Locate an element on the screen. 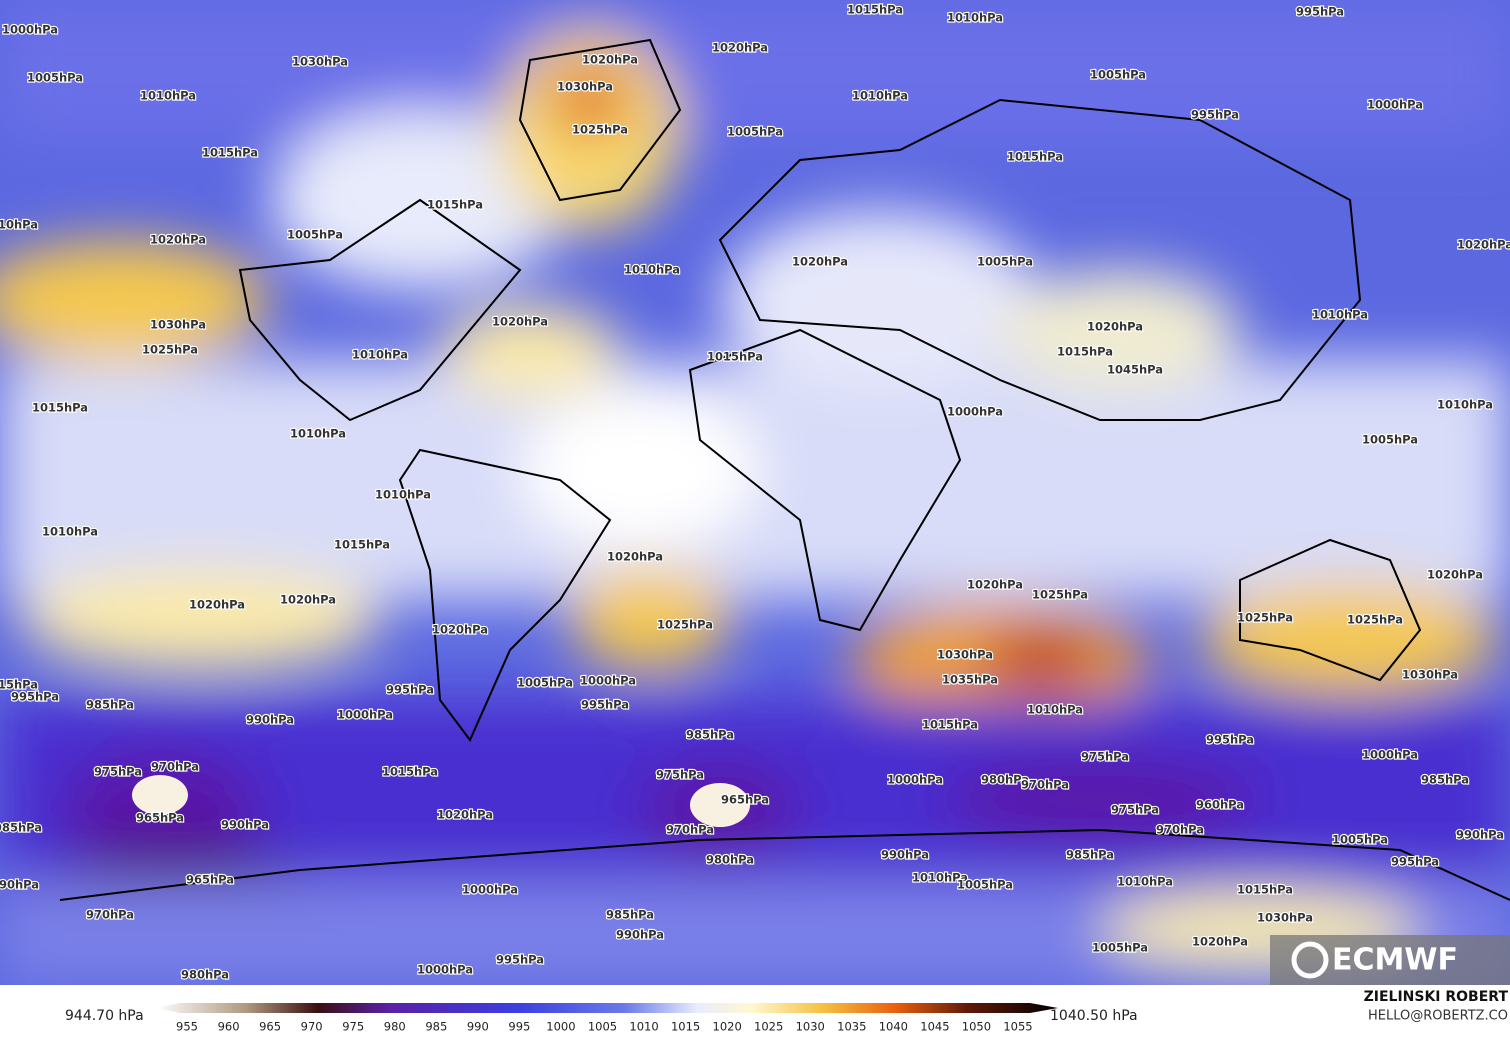 The image size is (1510, 1039). isobar-label: 1035hPa is located at coordinates (970, 680).